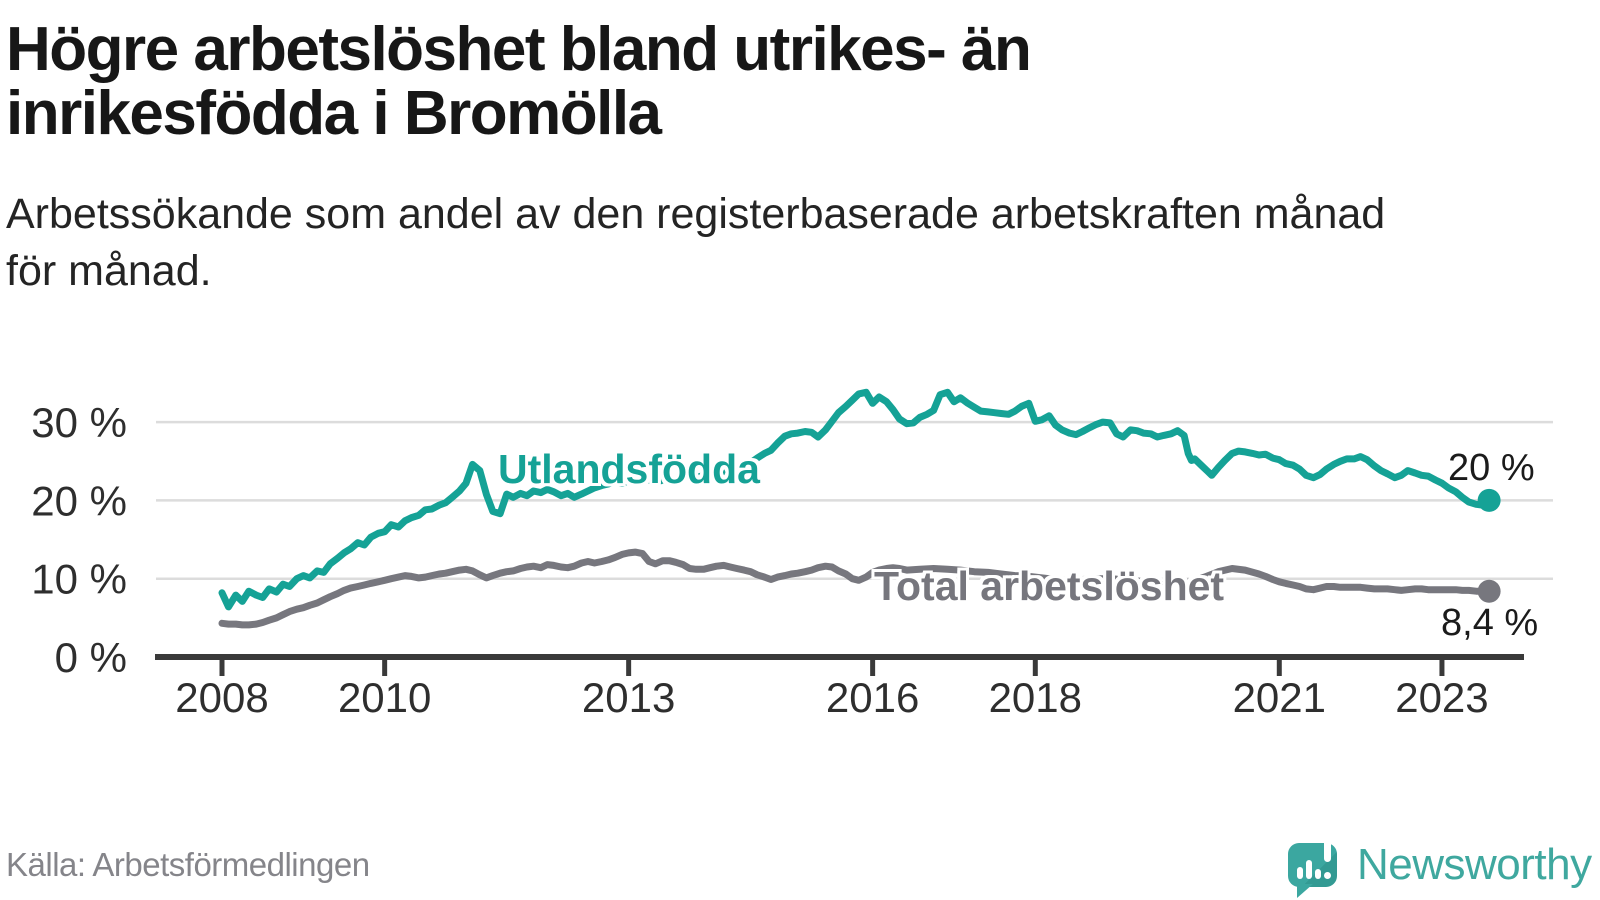 The width and height of the screenshot is (1600, 900). What do you see at coordinates (628, 697) in the screenshot?
I see `x-axis-label: 2013` at bounding box center [628, 697].